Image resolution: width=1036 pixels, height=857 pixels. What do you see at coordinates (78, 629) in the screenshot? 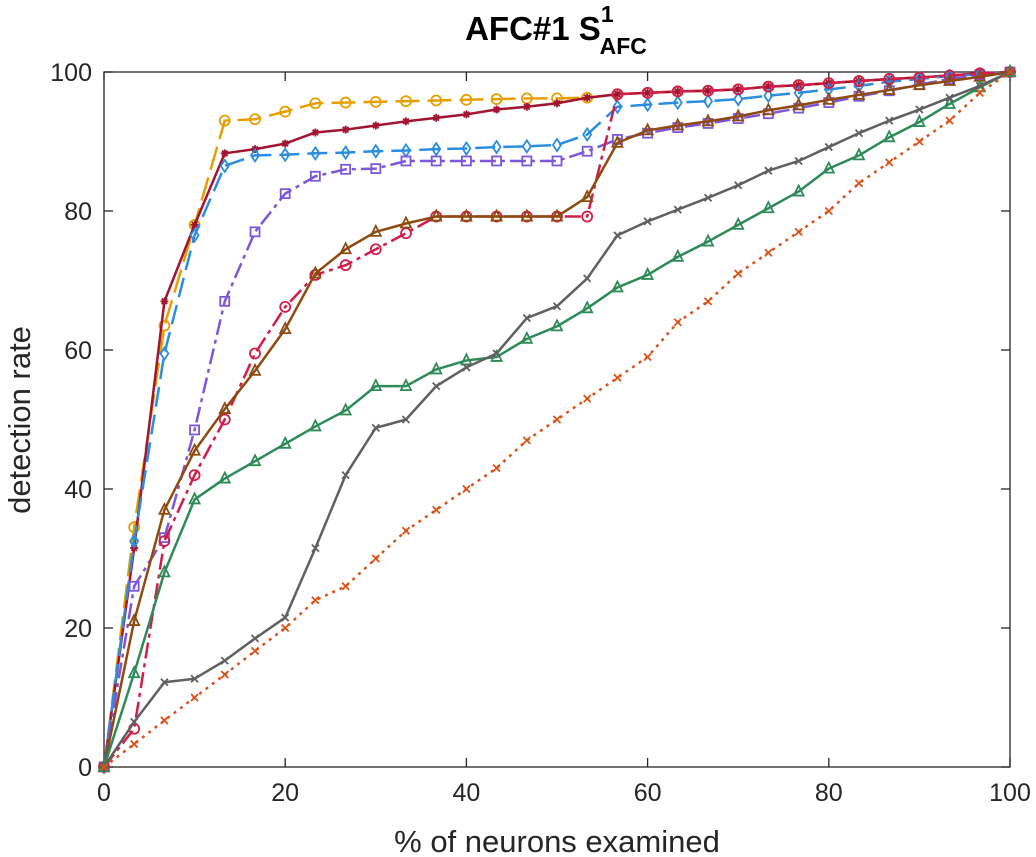
I see `y-tick-label: 20` at bounding box center [78, 629].